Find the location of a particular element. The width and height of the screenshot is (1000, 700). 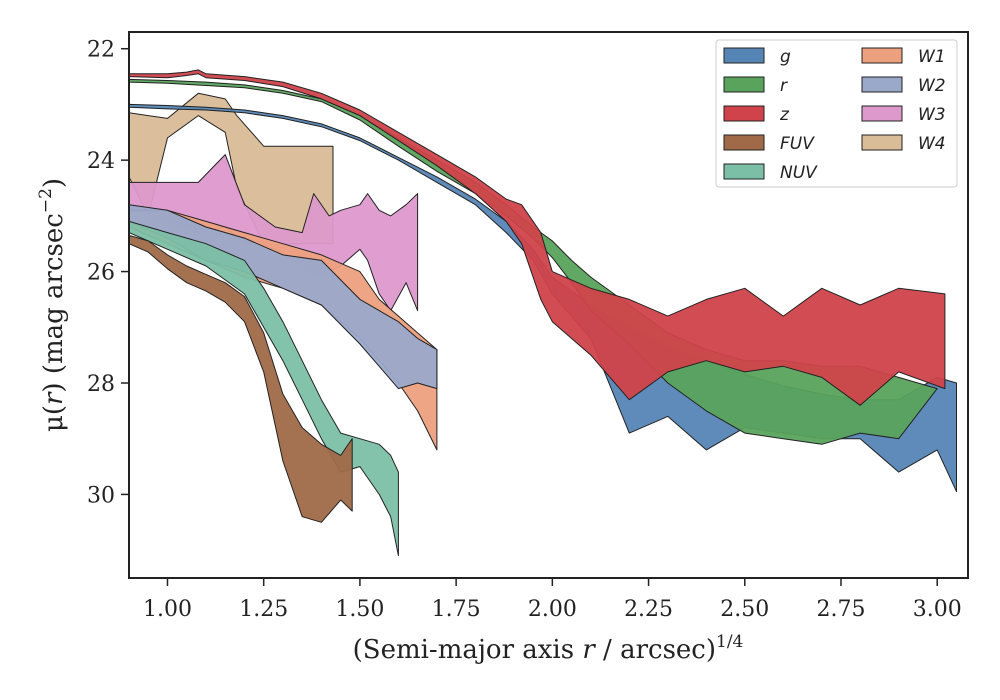

legend-swatch-r is located at coordinates (744, 84).